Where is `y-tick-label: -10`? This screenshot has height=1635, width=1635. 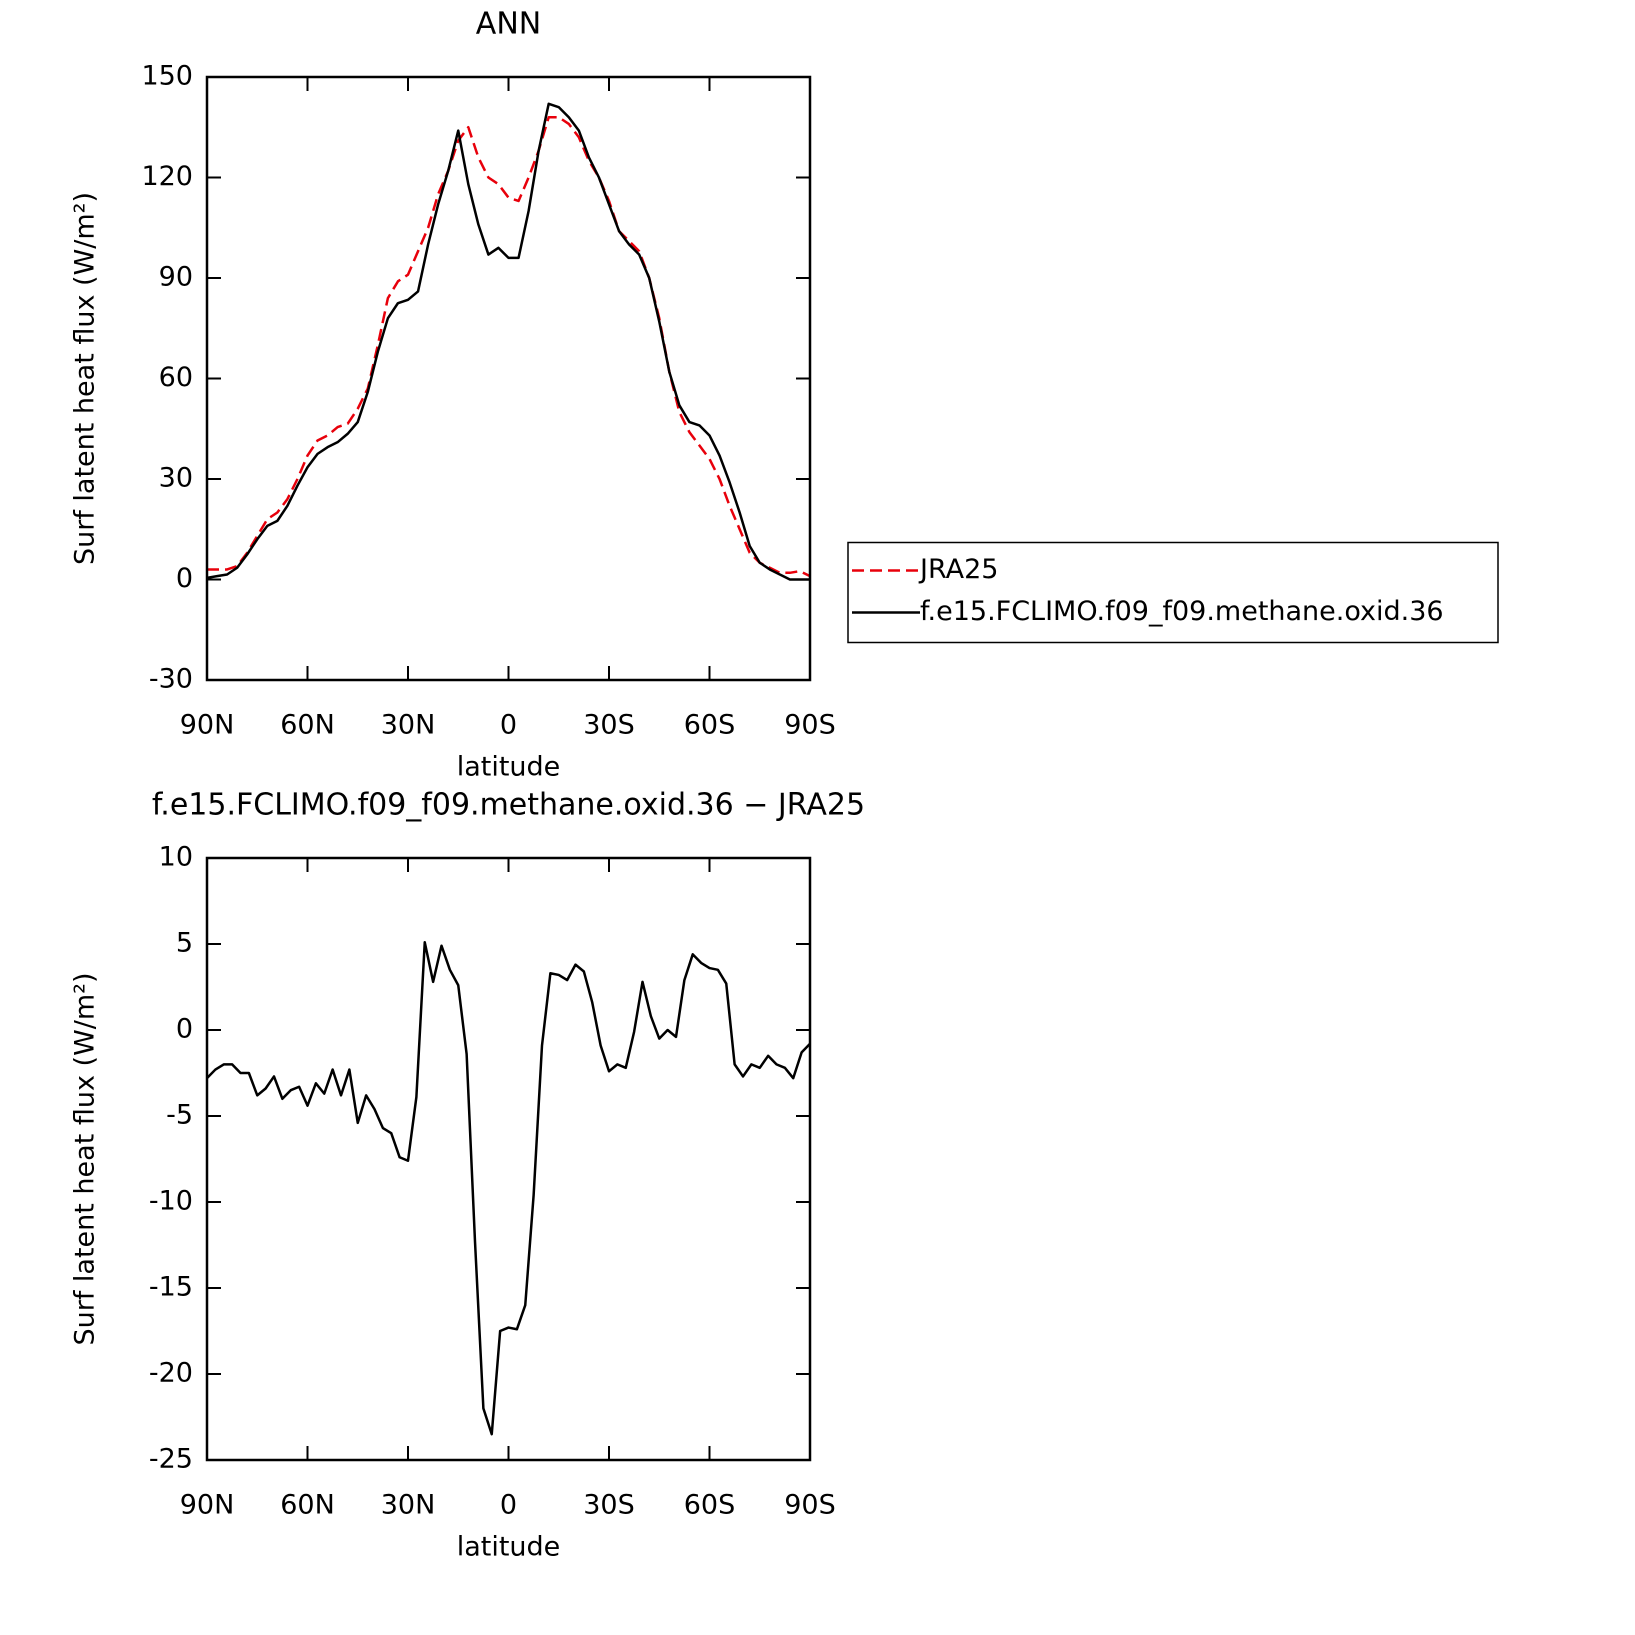 y-tick-label: -10 is located at coordinates (171, 1201).